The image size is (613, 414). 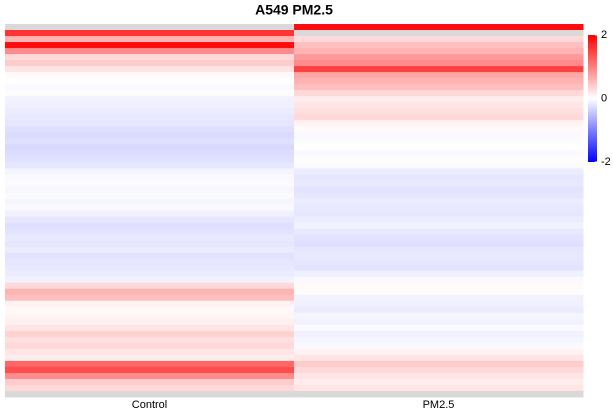 What do you see at coordinates (294, 10) in the screenshot?
I see `chart-title: A549 PM2.5` at bounding box center [294, 10].